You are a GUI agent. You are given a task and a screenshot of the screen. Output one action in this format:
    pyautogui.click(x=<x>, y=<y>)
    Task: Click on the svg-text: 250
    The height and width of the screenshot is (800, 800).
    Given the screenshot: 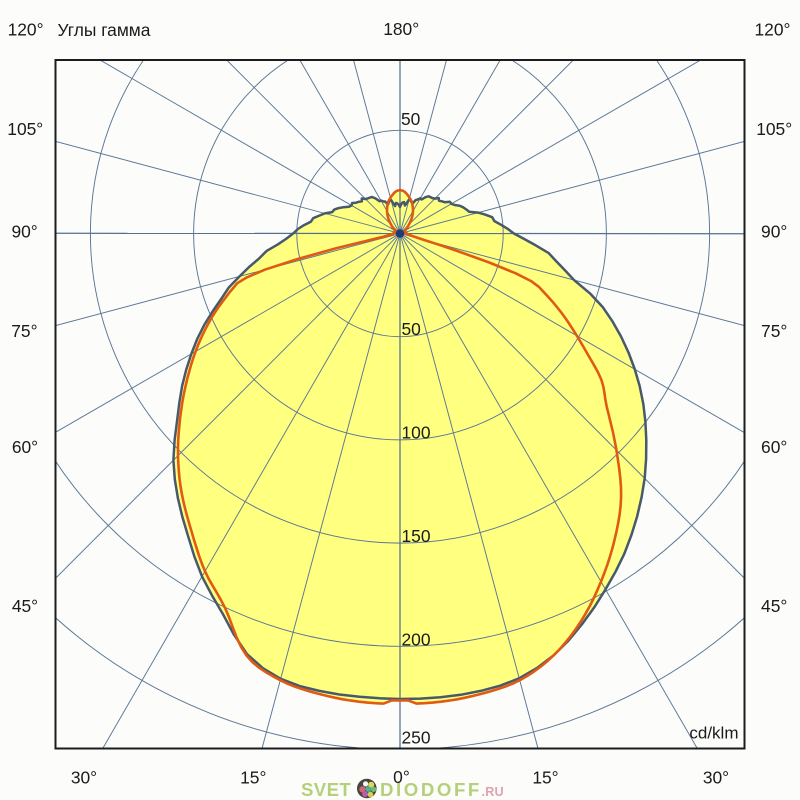 What is the action you would take?
    pyautogui.click(x=416, y=738)
    